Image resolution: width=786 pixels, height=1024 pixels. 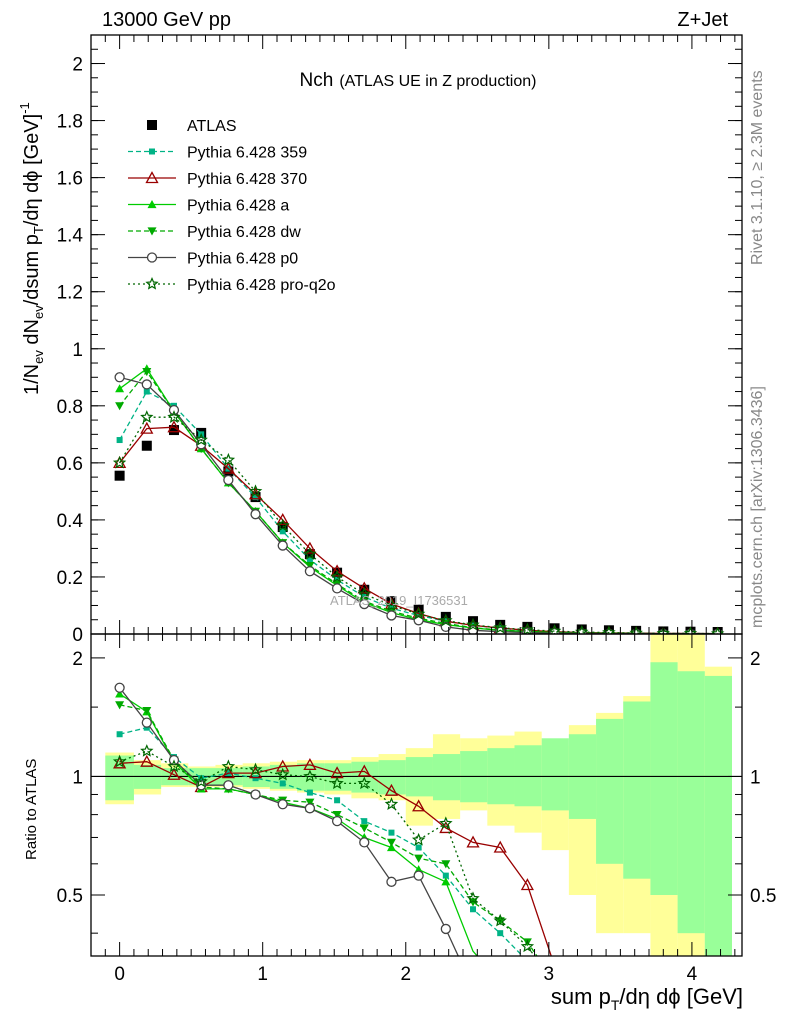 I want to click on legend-label: Pythia 6.428 p0, so click(x=242, y=259).